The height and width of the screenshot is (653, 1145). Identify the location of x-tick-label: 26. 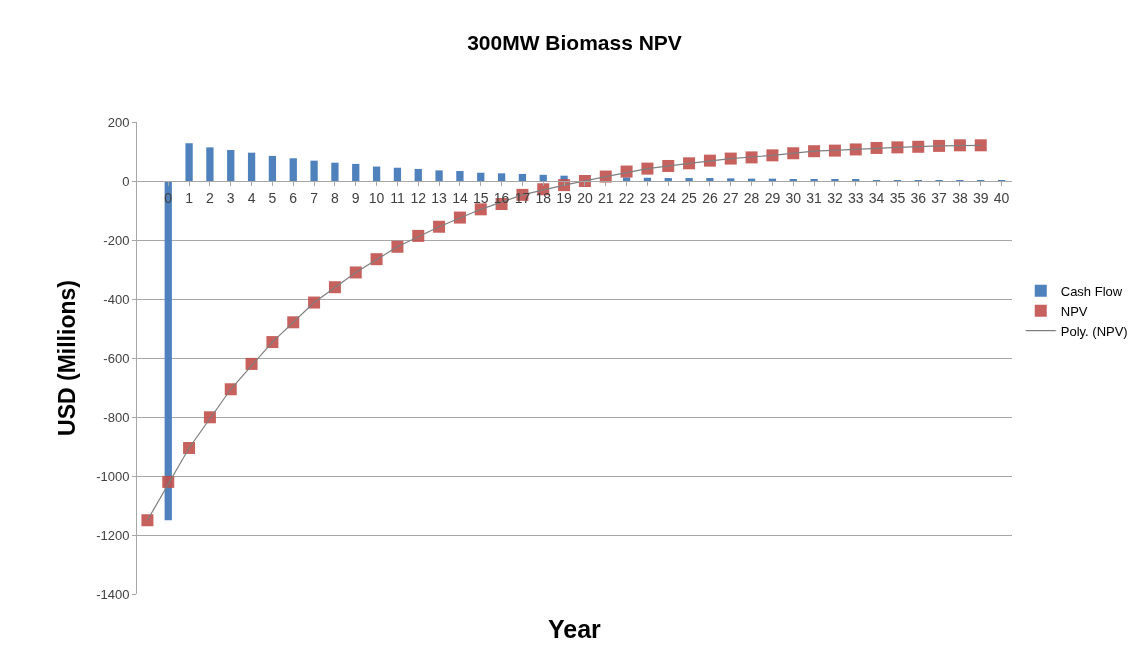
(710, 197).